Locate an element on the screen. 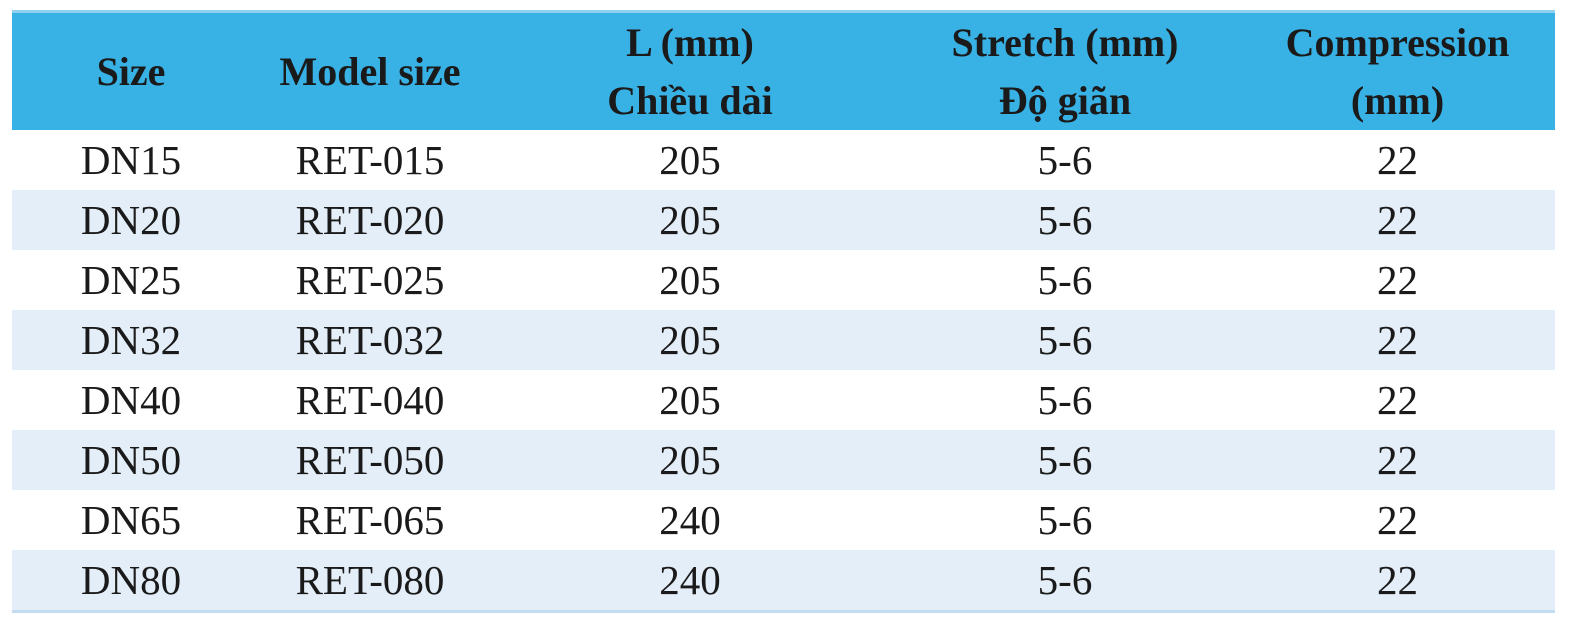  table-cell: RET-025 is located at coordinates (370, 280).